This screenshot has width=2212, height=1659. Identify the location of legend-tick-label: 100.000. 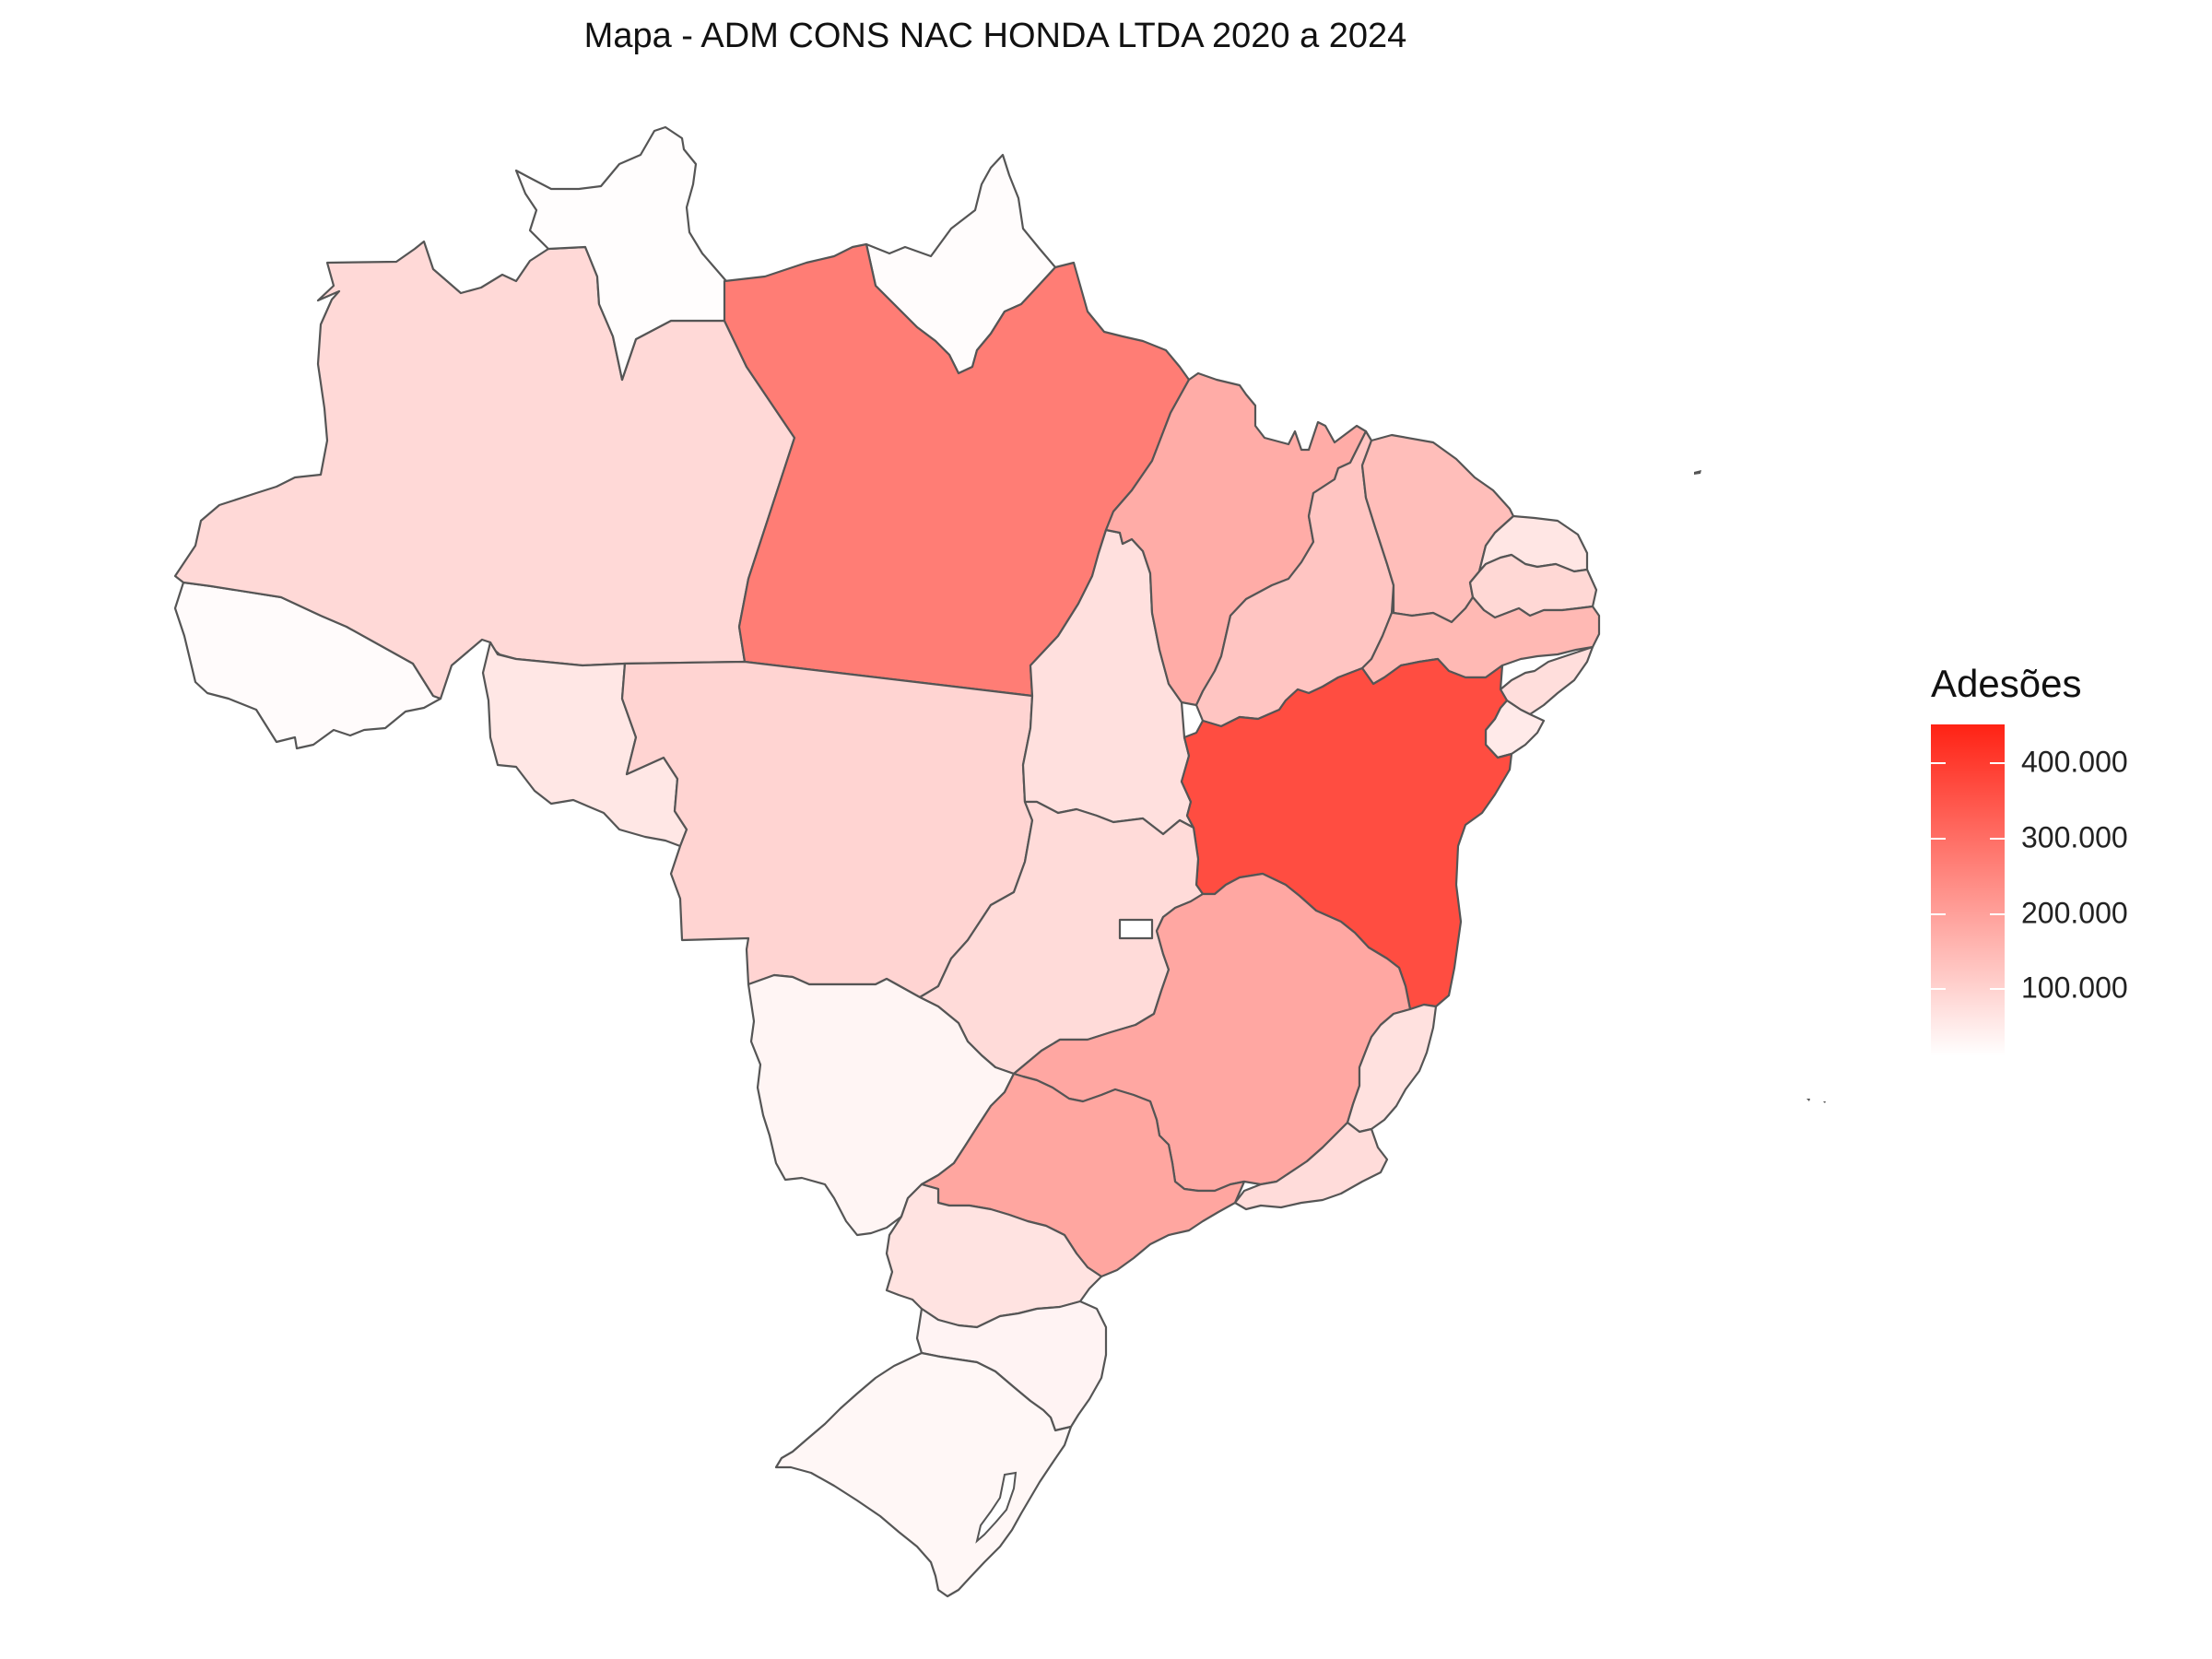
(2074, 988).